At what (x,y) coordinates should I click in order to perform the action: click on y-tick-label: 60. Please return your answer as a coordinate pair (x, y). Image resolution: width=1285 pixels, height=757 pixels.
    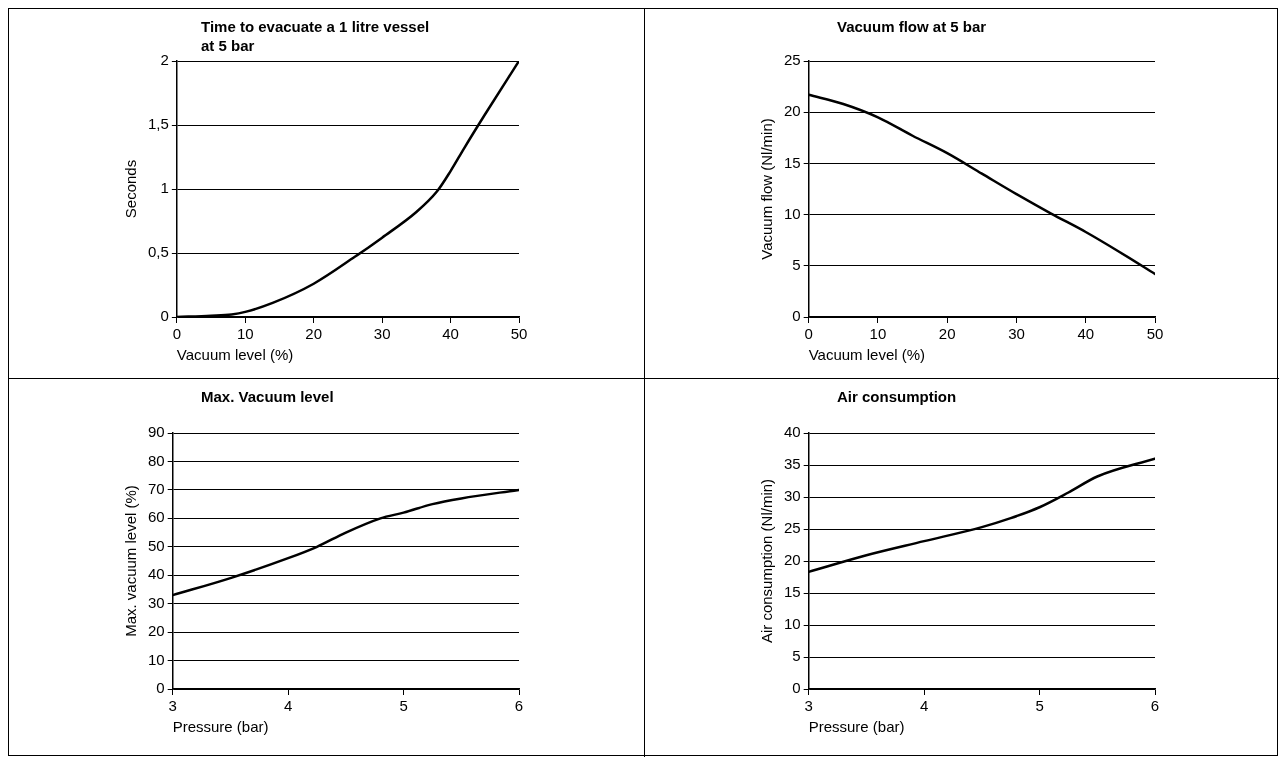
    Looking at the image, I should click on (156, 517).